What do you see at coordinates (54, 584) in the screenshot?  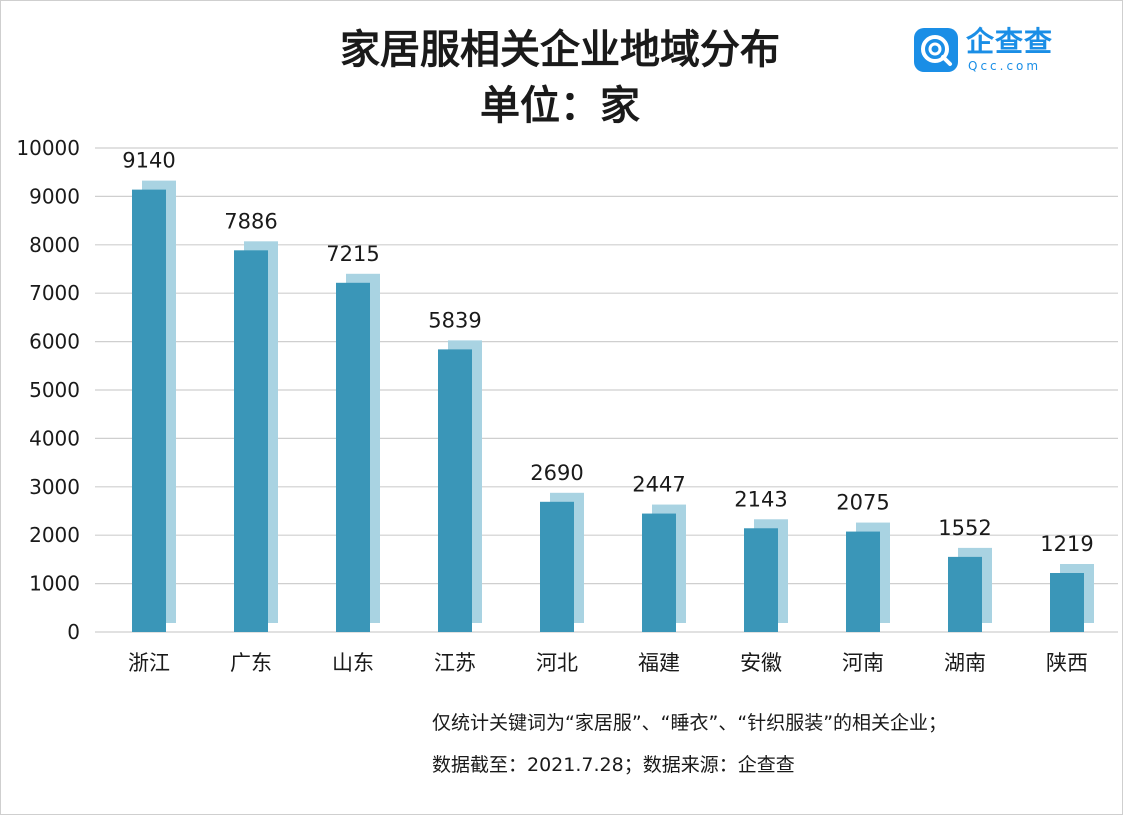 I see `y-tick-label: 1000` at bounding box center [54, 584].